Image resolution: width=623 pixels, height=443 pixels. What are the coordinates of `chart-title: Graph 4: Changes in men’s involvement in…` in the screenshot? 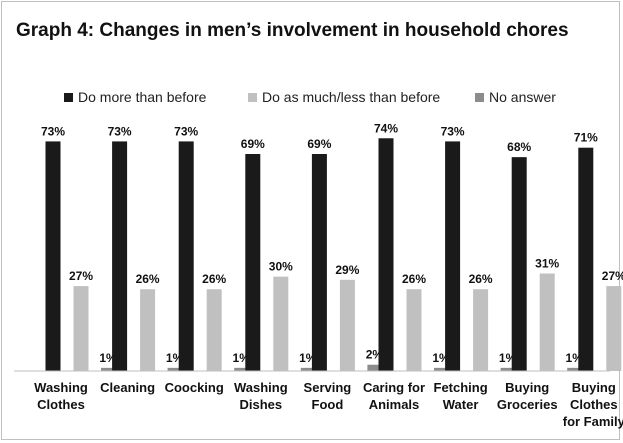 It's located at (292, 30).